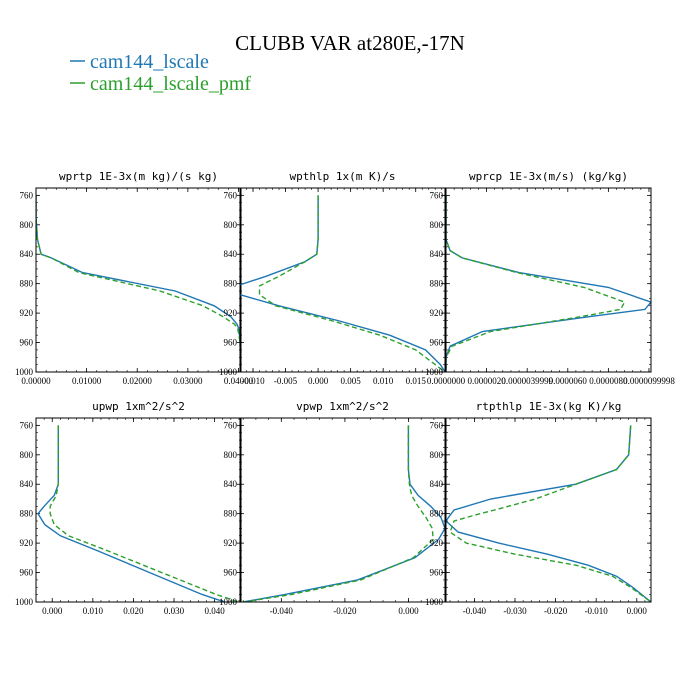 The image size is (700, 700). What do you see at coordinates (416, 381) in the screenshot?
I see `x-tick-label: 0.015` at bounding box center [416, 381].